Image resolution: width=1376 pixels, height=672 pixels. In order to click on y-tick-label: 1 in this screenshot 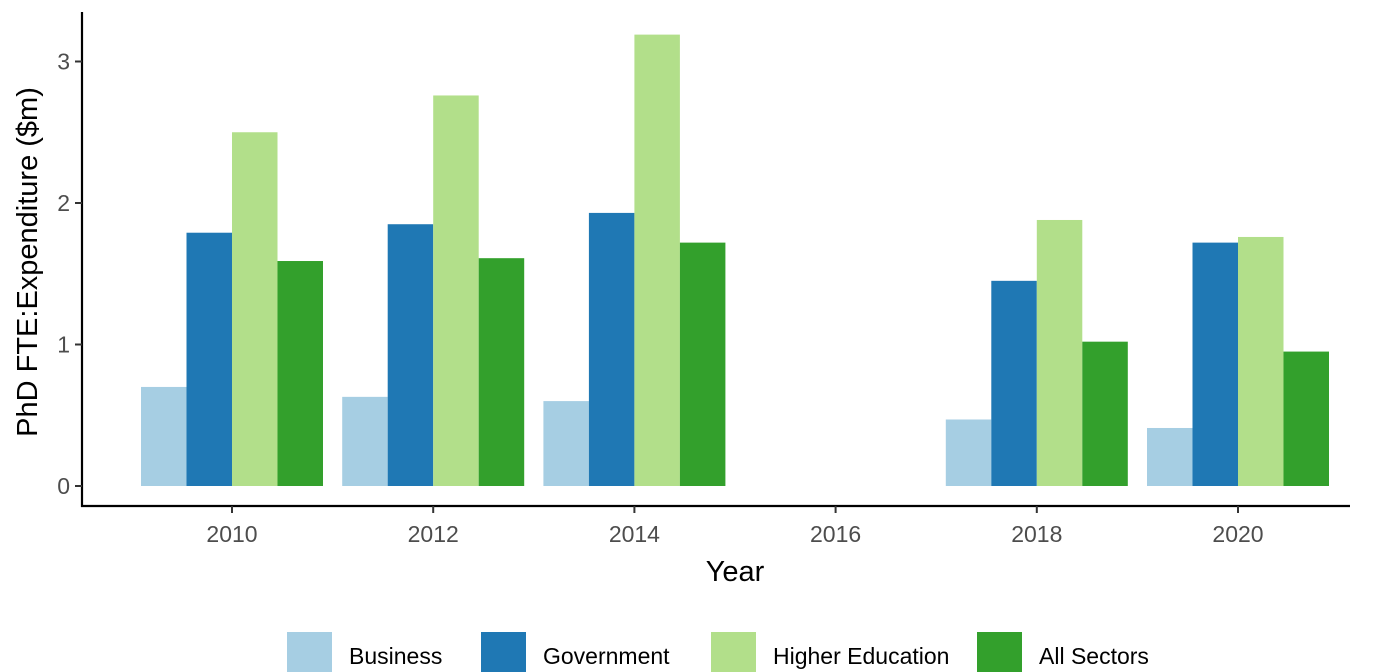, I will do `click(63, 345)`.